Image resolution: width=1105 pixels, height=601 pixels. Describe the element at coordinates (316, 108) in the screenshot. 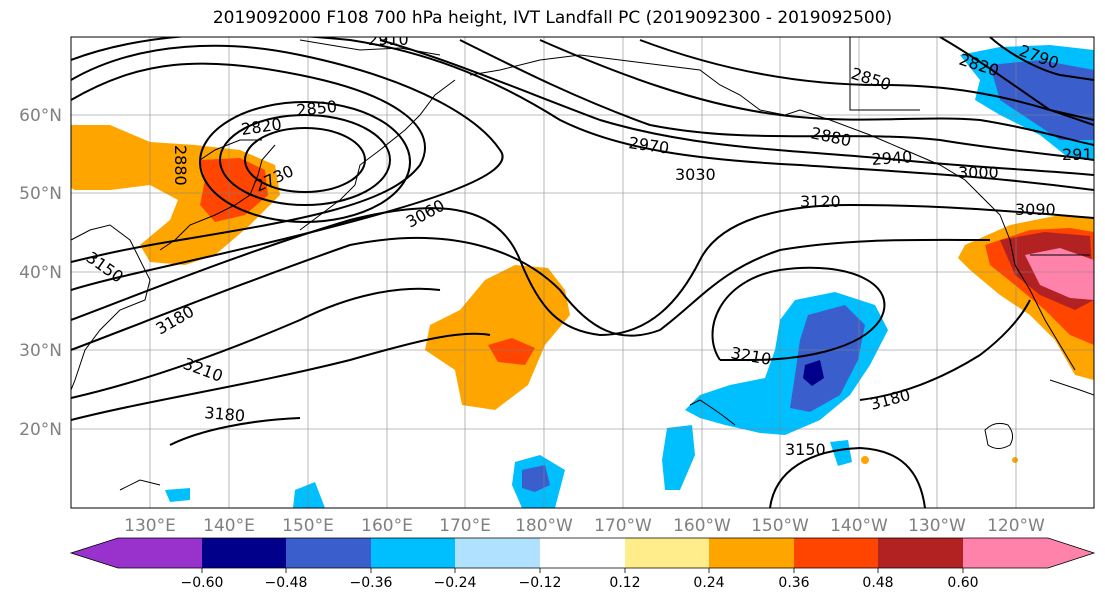

I see `contour-label: 2850` at that location.